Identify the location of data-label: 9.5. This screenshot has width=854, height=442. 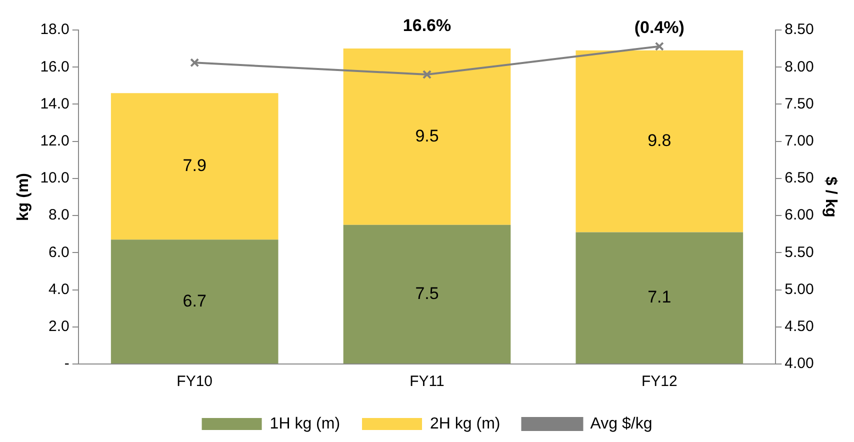
(427, 136).